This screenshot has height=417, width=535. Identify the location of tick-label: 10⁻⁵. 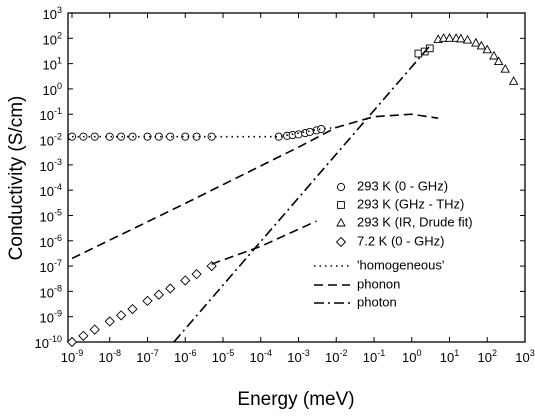
(51, 215).